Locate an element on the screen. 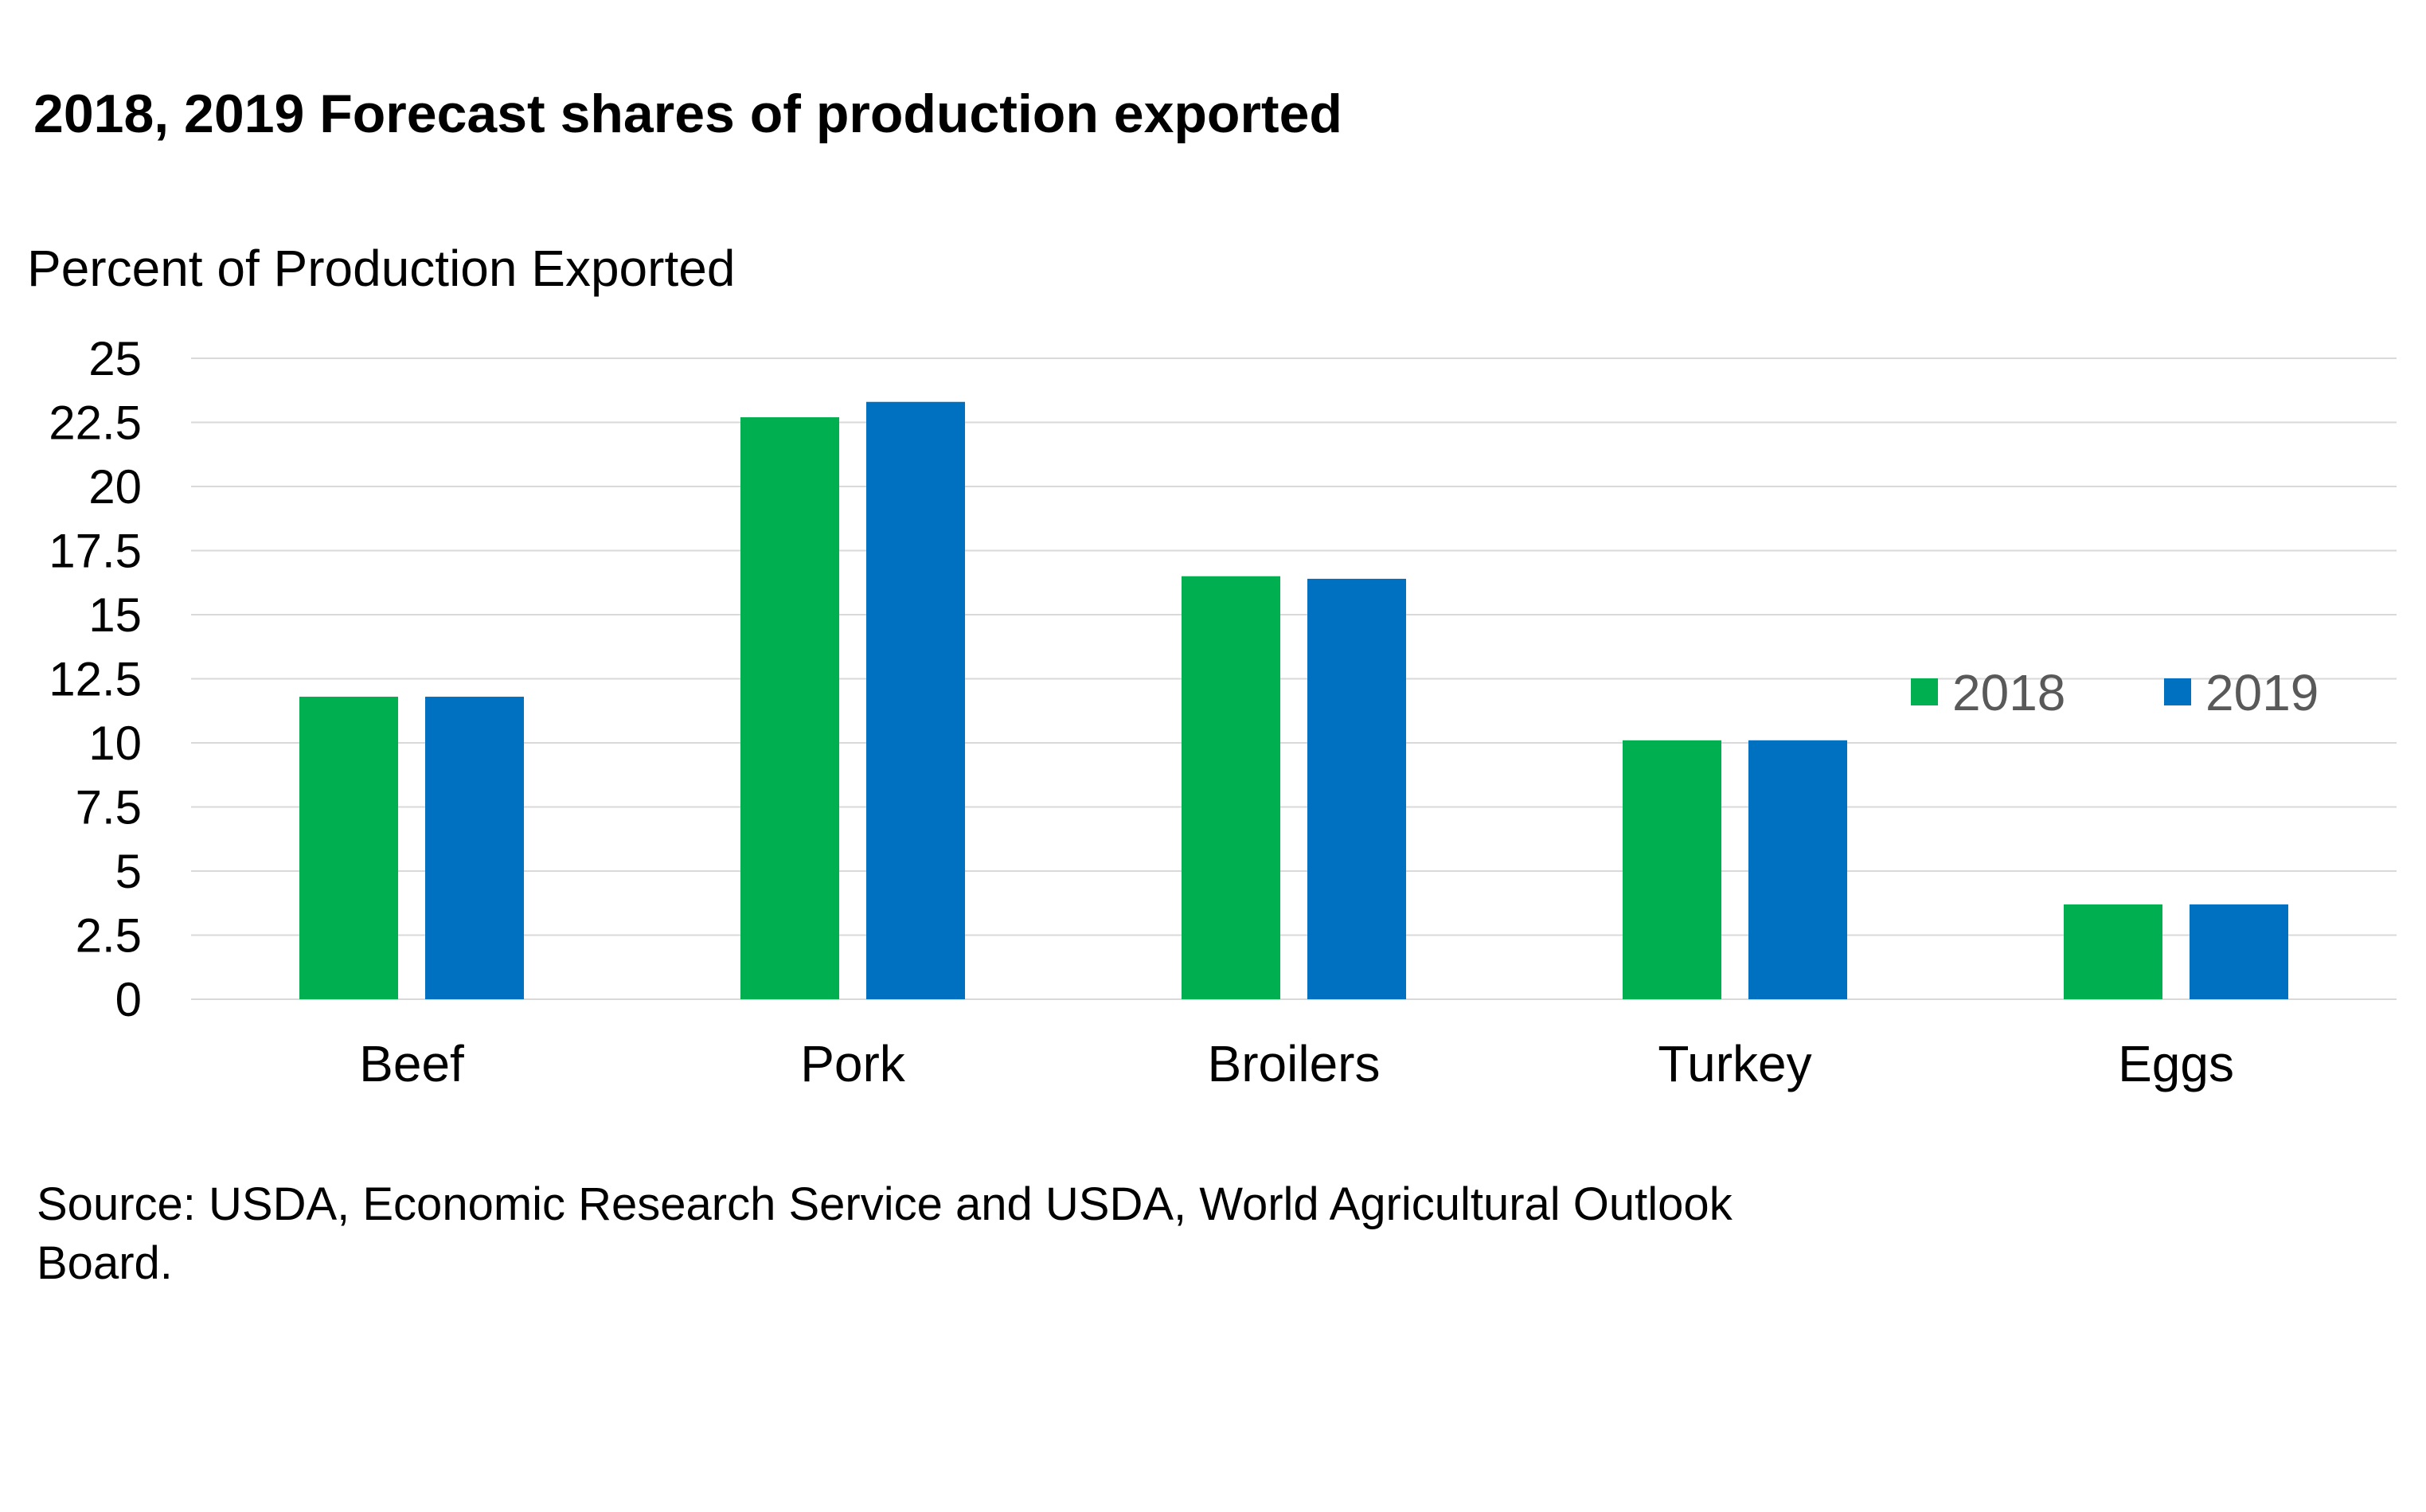 This screenshot has width=2426, height=1512. bar-broilers-2018 is located at coordinates (1231, 787).